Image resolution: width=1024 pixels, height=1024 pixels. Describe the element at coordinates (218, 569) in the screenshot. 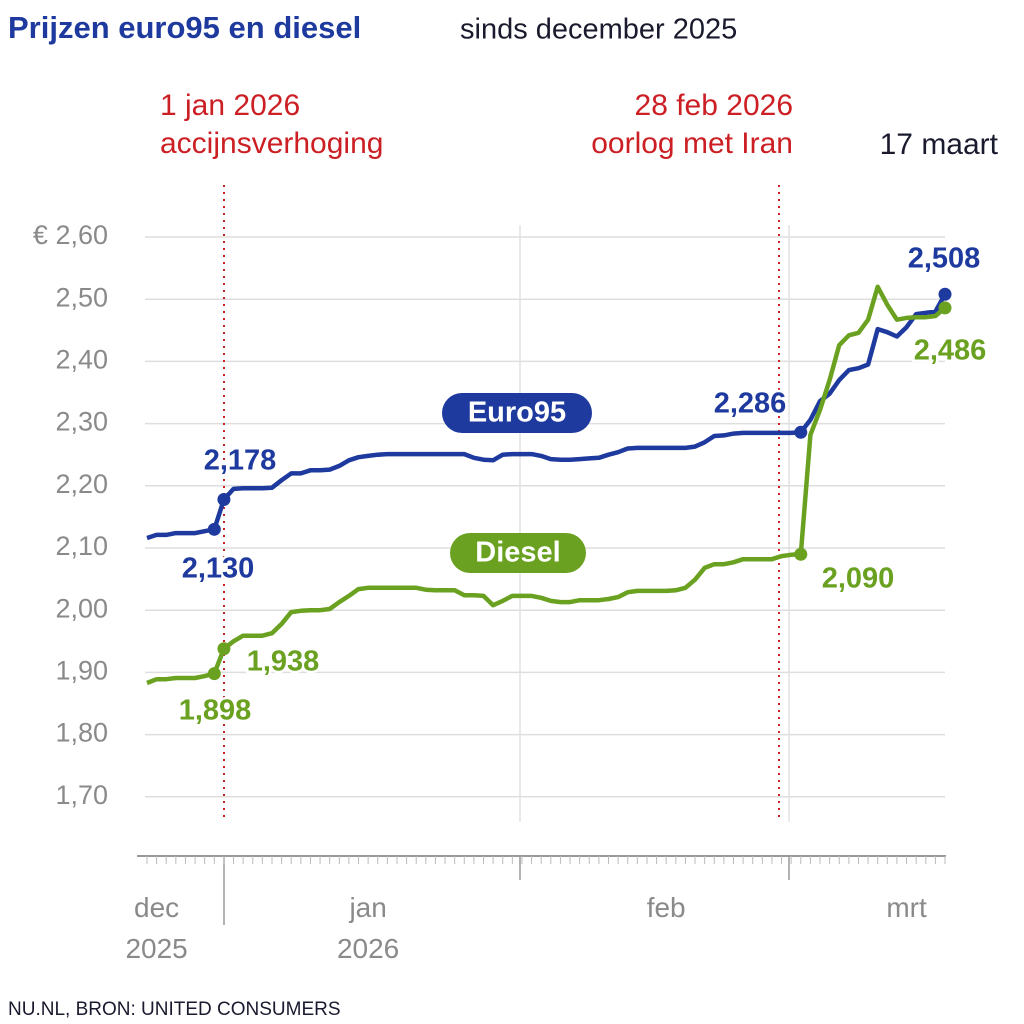

I see `value-label: 2,130` at that location.